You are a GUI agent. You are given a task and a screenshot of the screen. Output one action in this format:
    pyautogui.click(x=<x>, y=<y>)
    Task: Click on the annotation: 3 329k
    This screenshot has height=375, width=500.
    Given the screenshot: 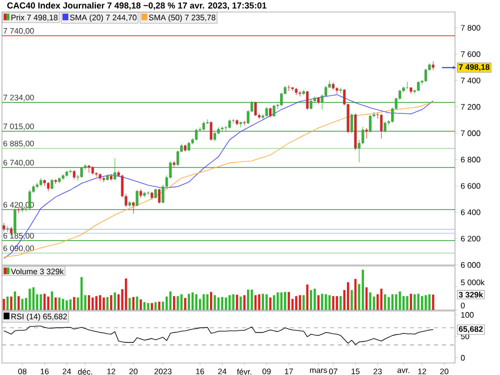 What is the action you would take?
    pyautogui.click(x=471, y=295)
    